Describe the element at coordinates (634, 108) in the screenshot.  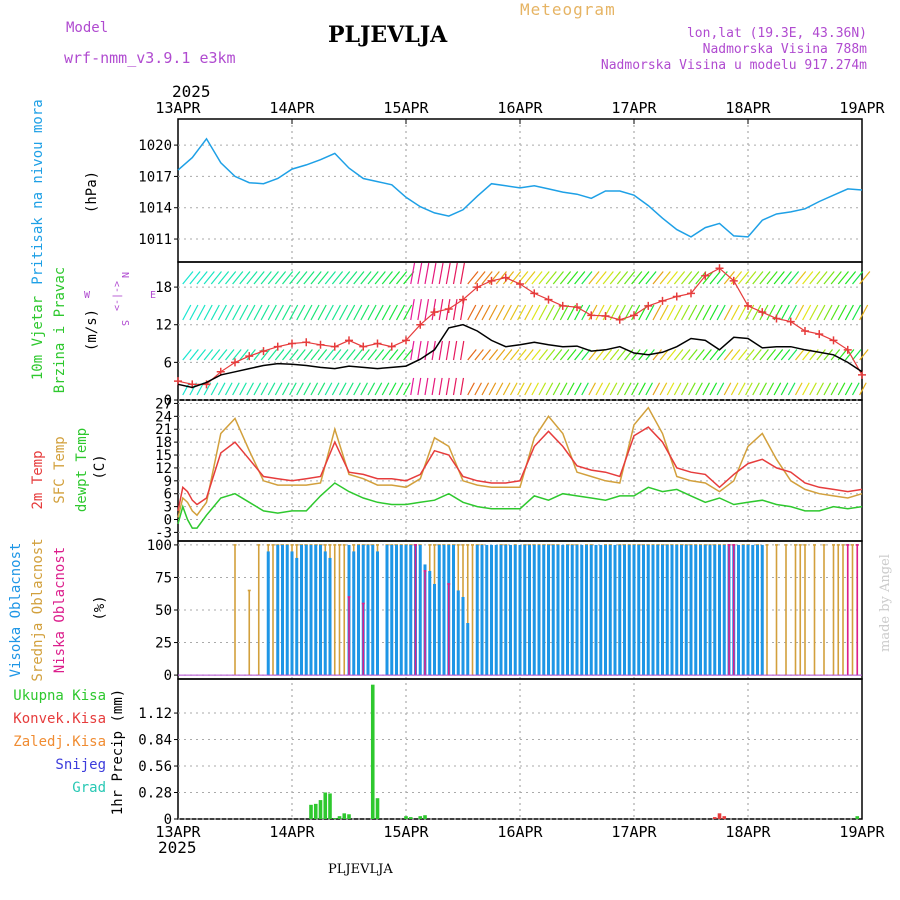
I see `x-tick-label-top: 17APR` at that location.